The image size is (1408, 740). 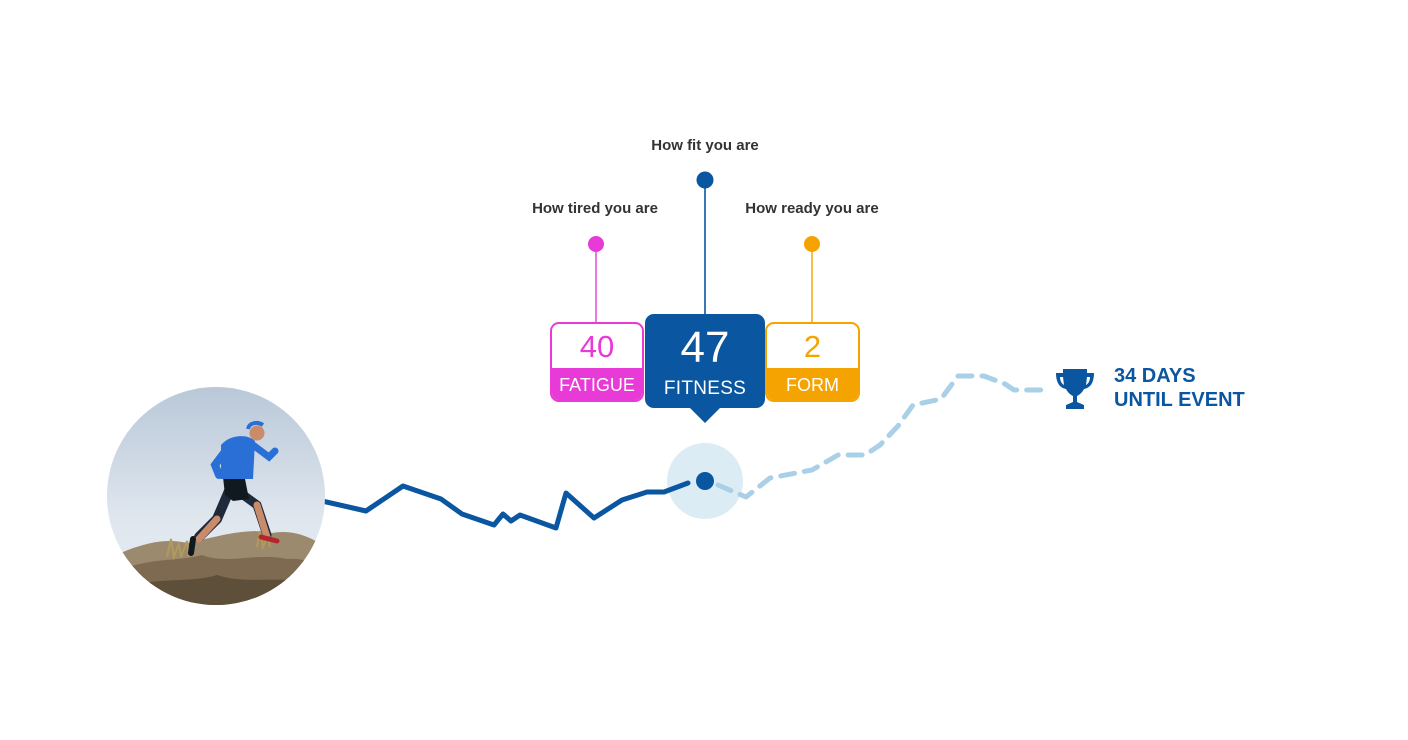 I want to click on fitness-caption: How fit you are, so click(x=705, y=145).